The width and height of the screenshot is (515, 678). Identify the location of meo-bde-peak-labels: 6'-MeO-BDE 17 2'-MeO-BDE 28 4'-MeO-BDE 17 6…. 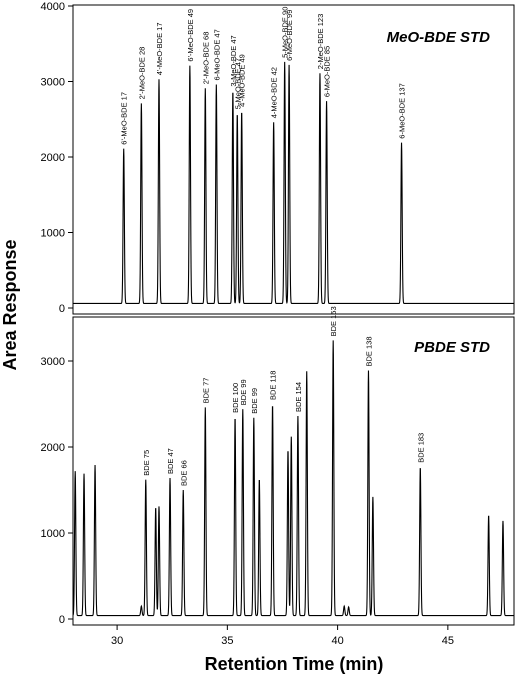
(263, 76).